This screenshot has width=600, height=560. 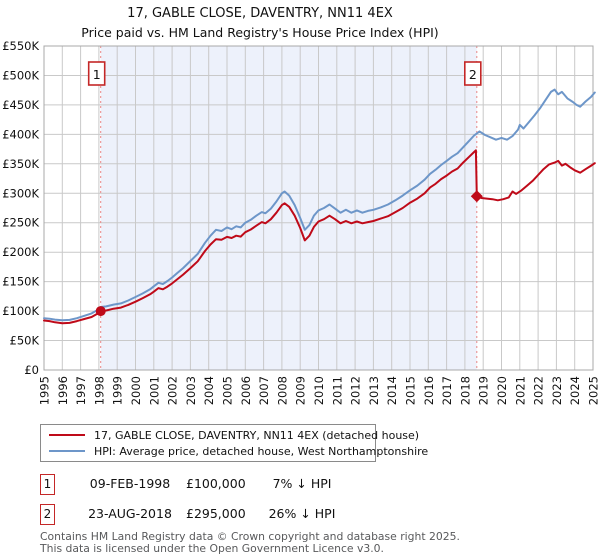 I want to click on svg-text: 2015, so click(x=411, y=390).